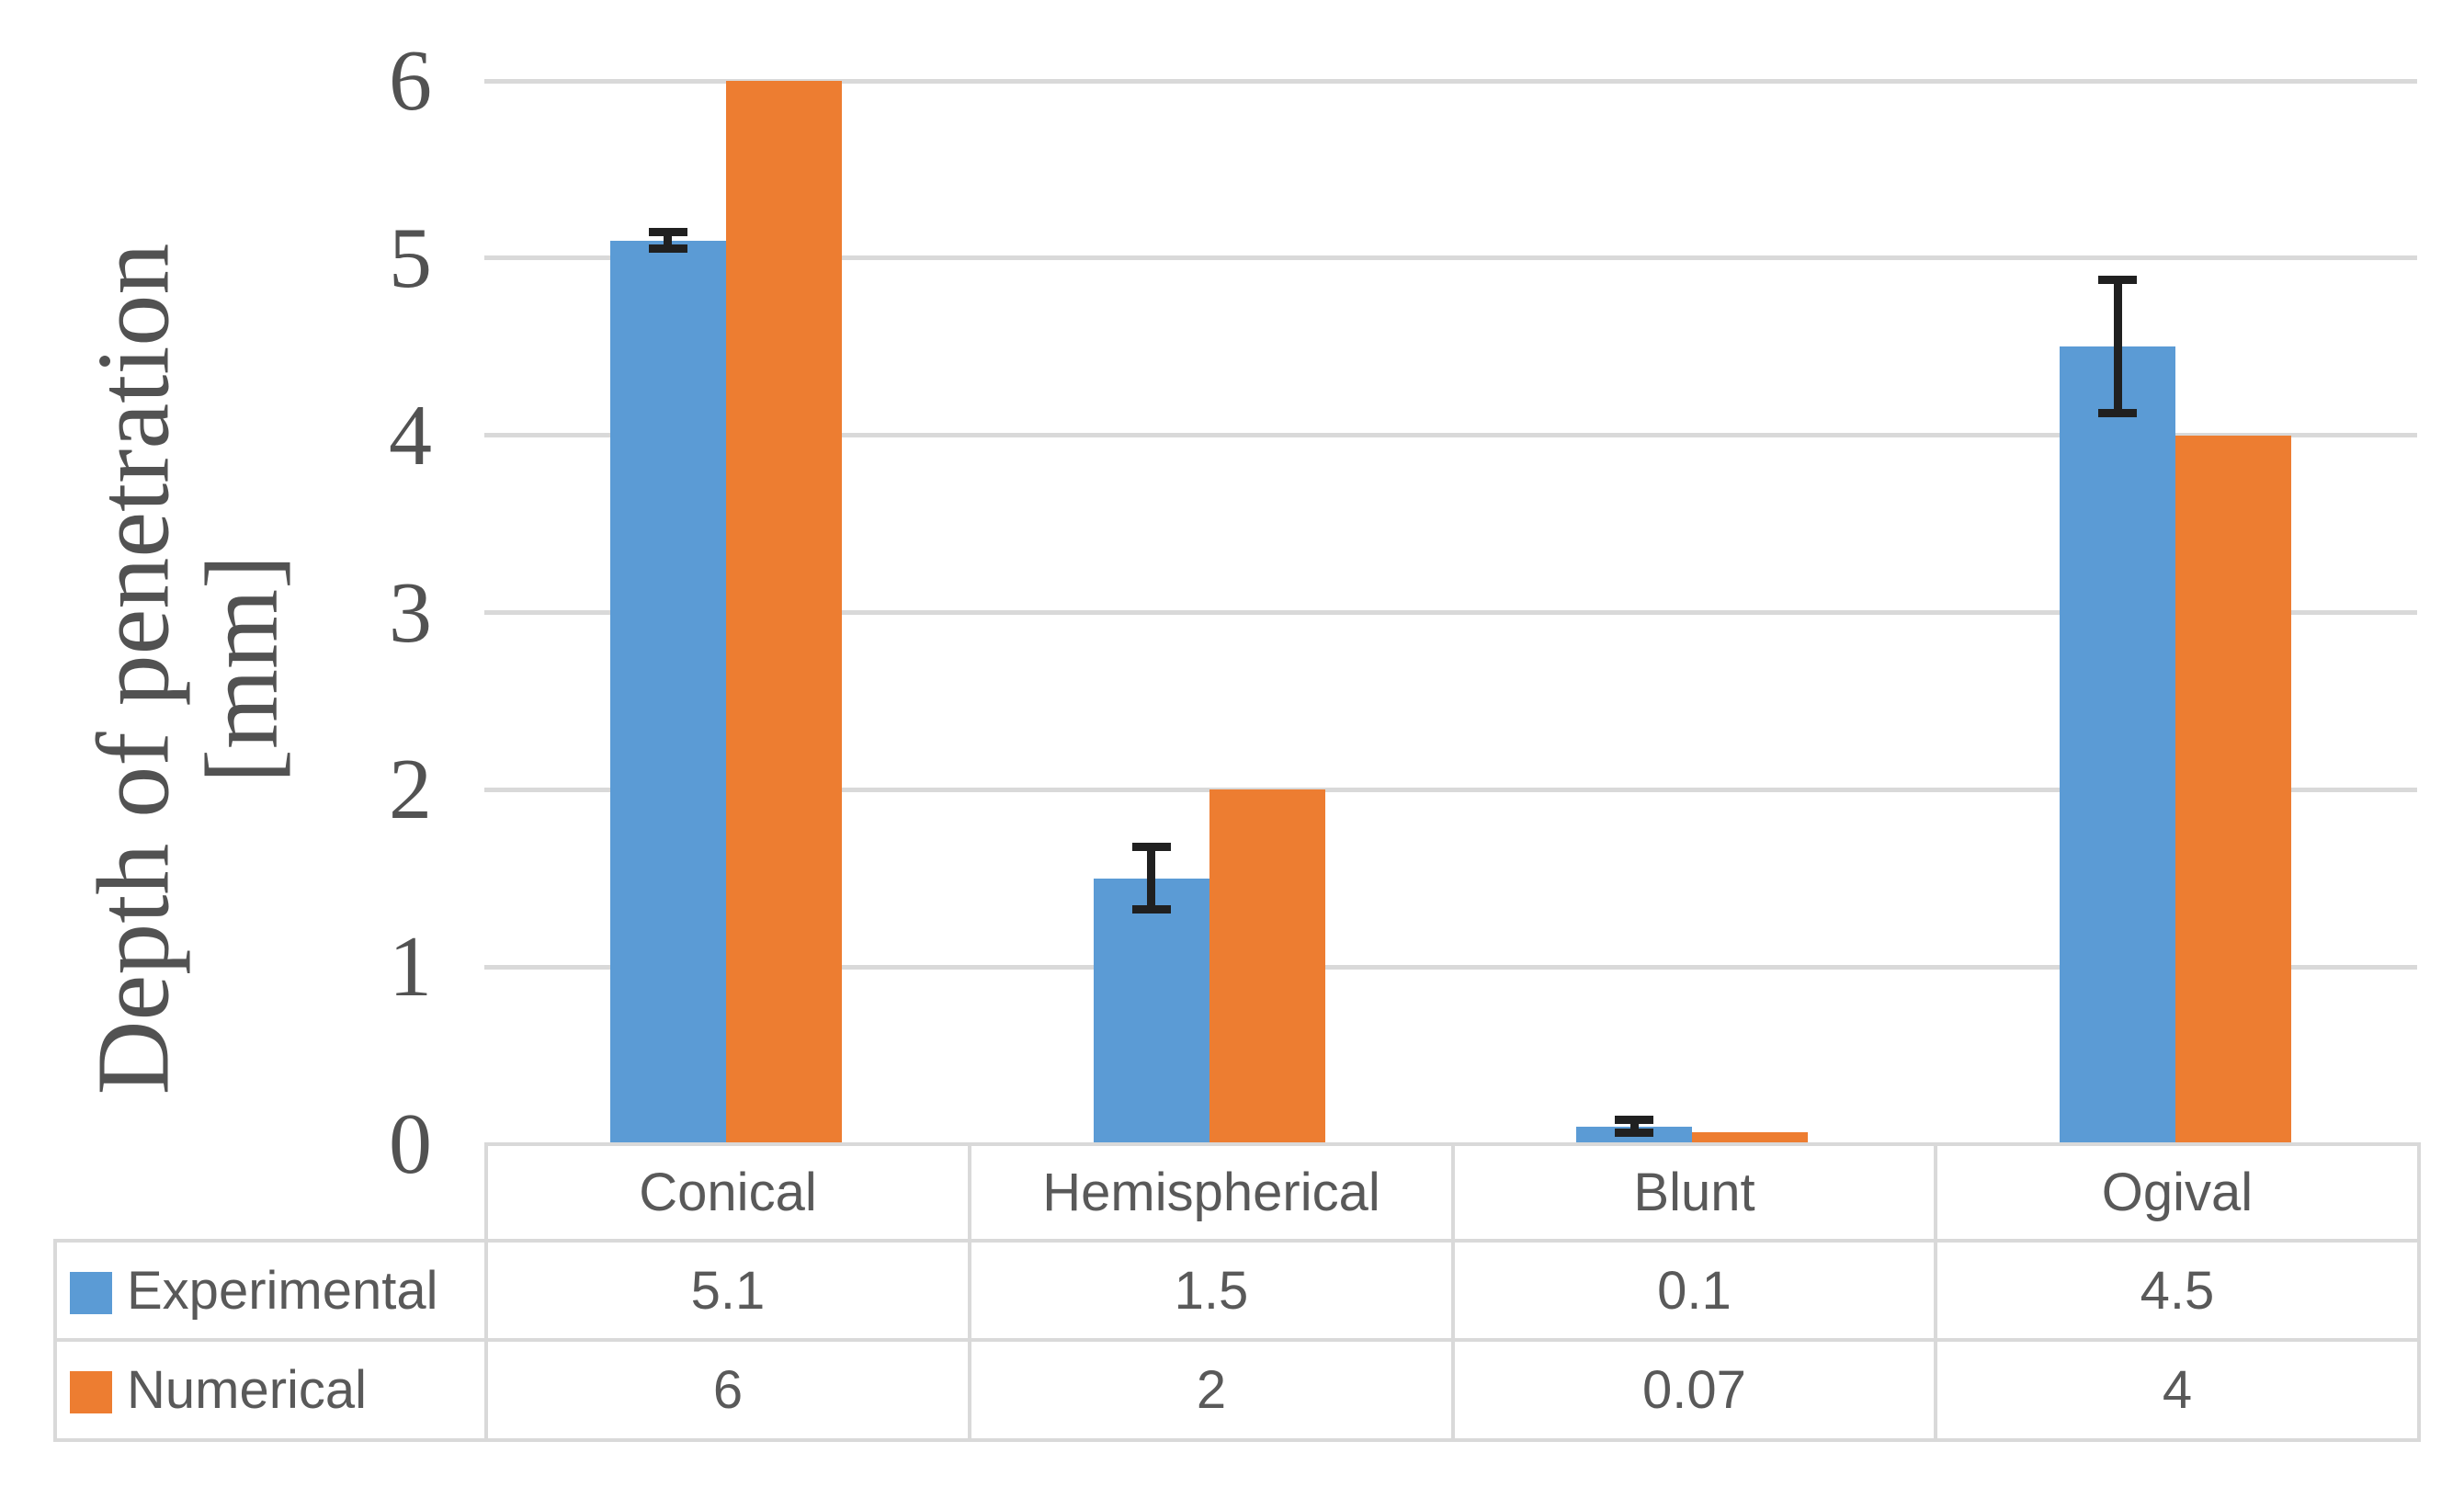 The width and height of the screenshot is (2464, 1498). What do you see at coordinates (411, 1144) in the screenshot?
I see `y-tick-0: 0` at bounding box center [411, 1144].